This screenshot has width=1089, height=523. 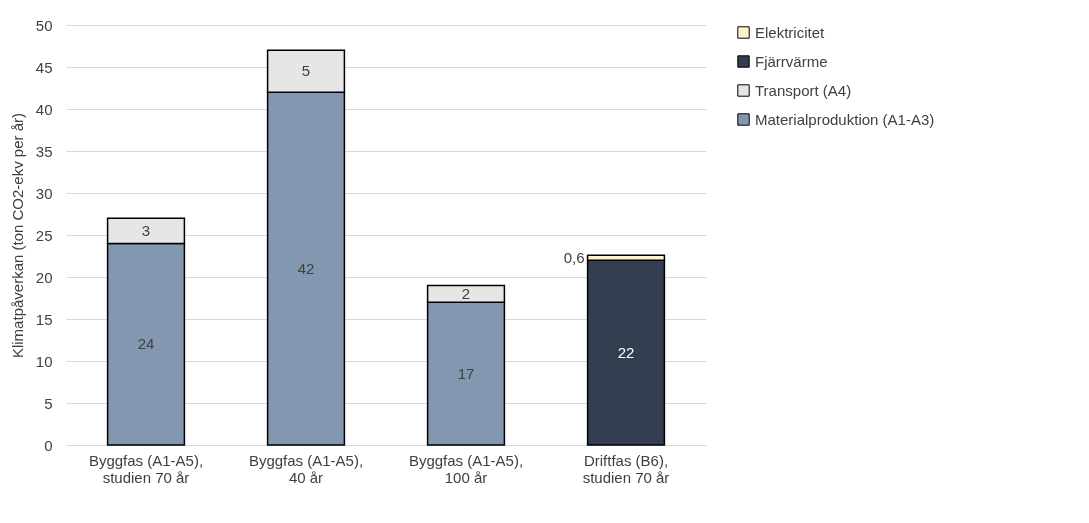 I want to click on y-tick-label: 20, so click(x=44, y=277).